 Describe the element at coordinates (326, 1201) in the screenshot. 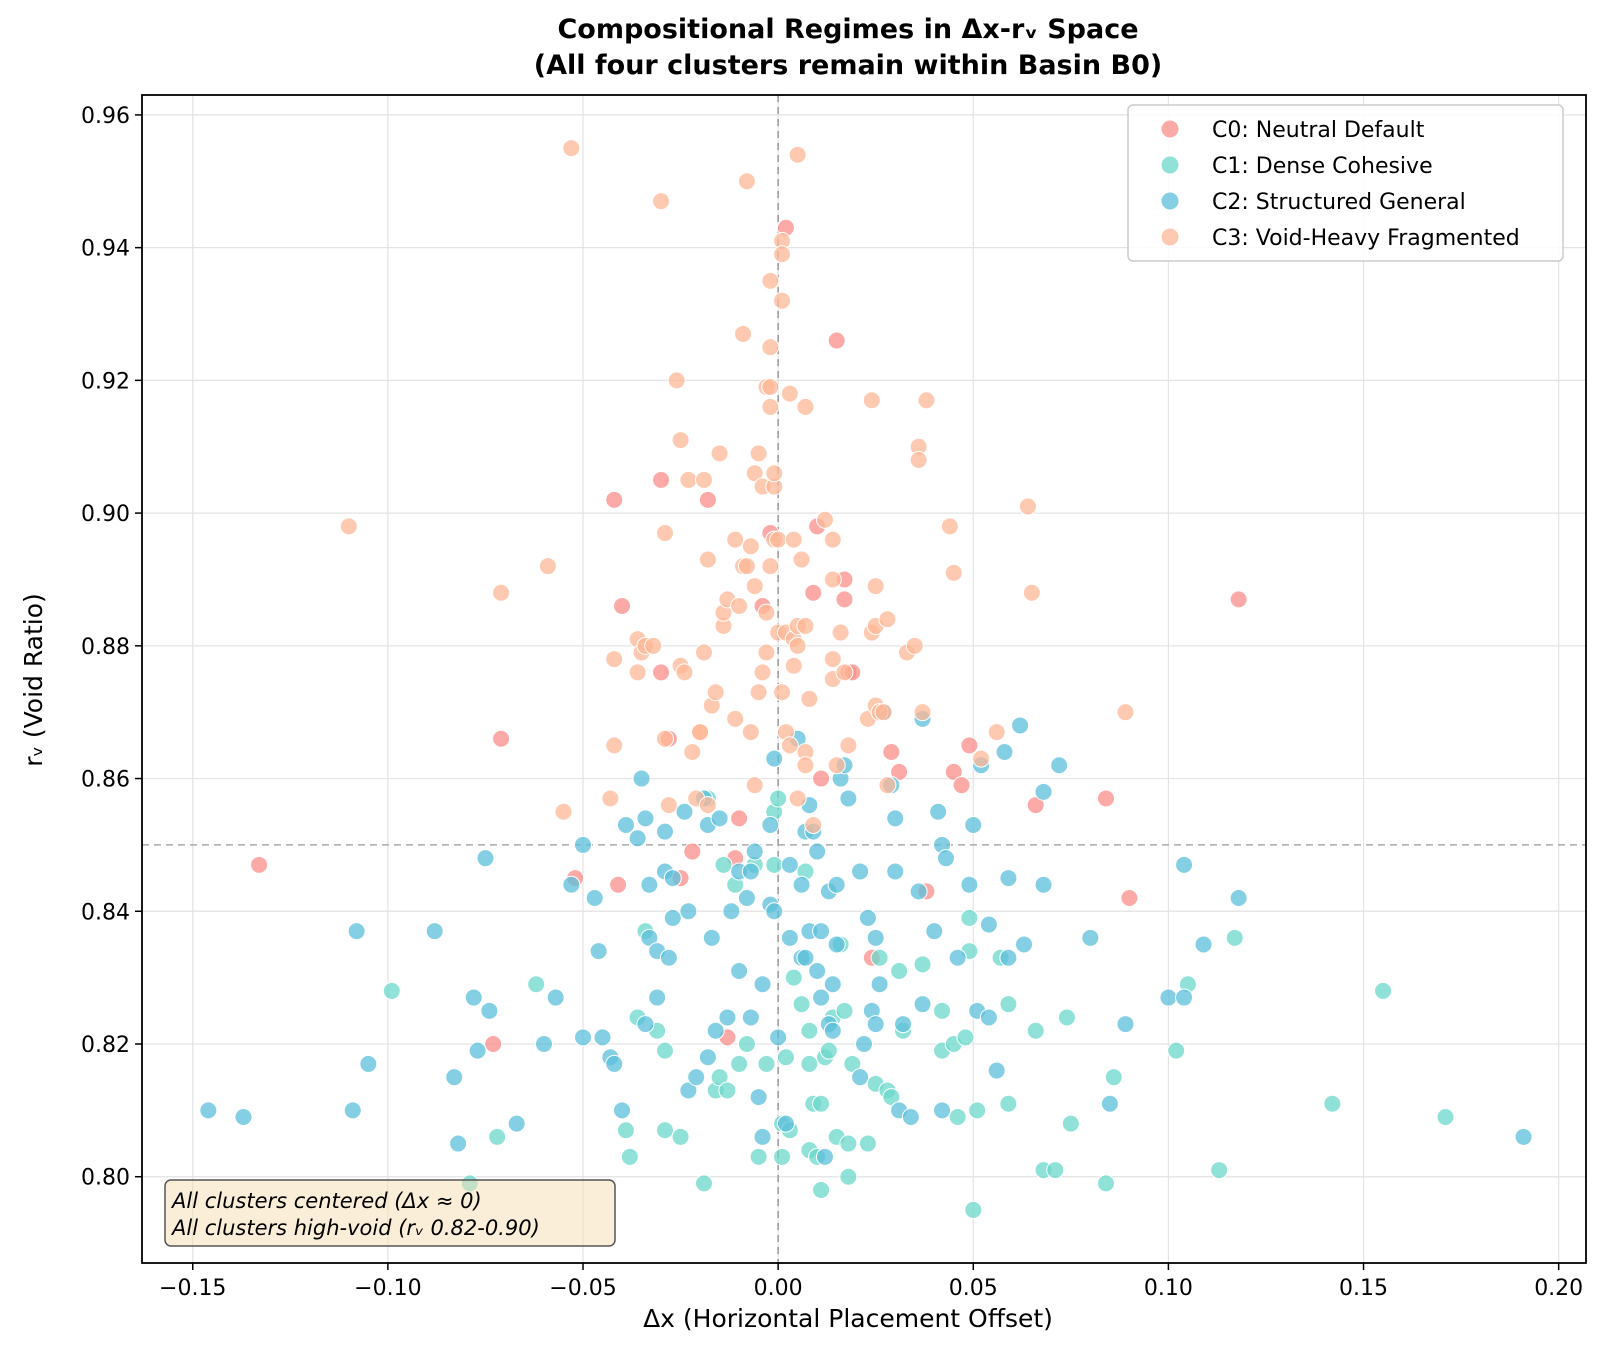

I see `annotation-line-1: All clusters centered (Δx ≈ 0)` at that location.